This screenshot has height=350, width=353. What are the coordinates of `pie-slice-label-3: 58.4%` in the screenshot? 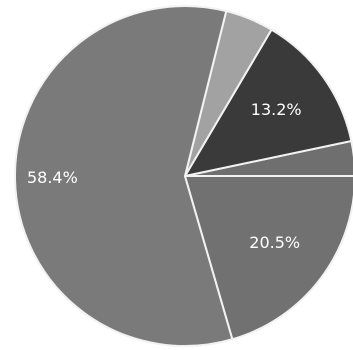 It's located at (52, 177).